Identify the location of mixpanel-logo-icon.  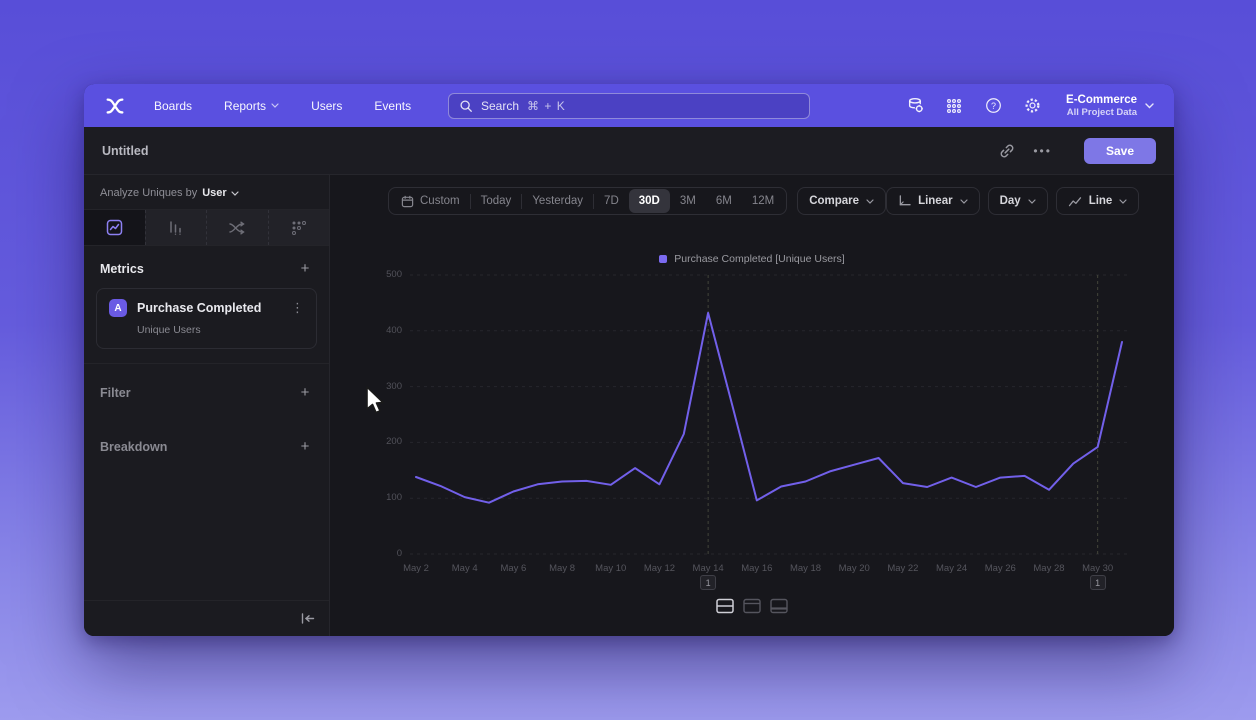
(115, 106).